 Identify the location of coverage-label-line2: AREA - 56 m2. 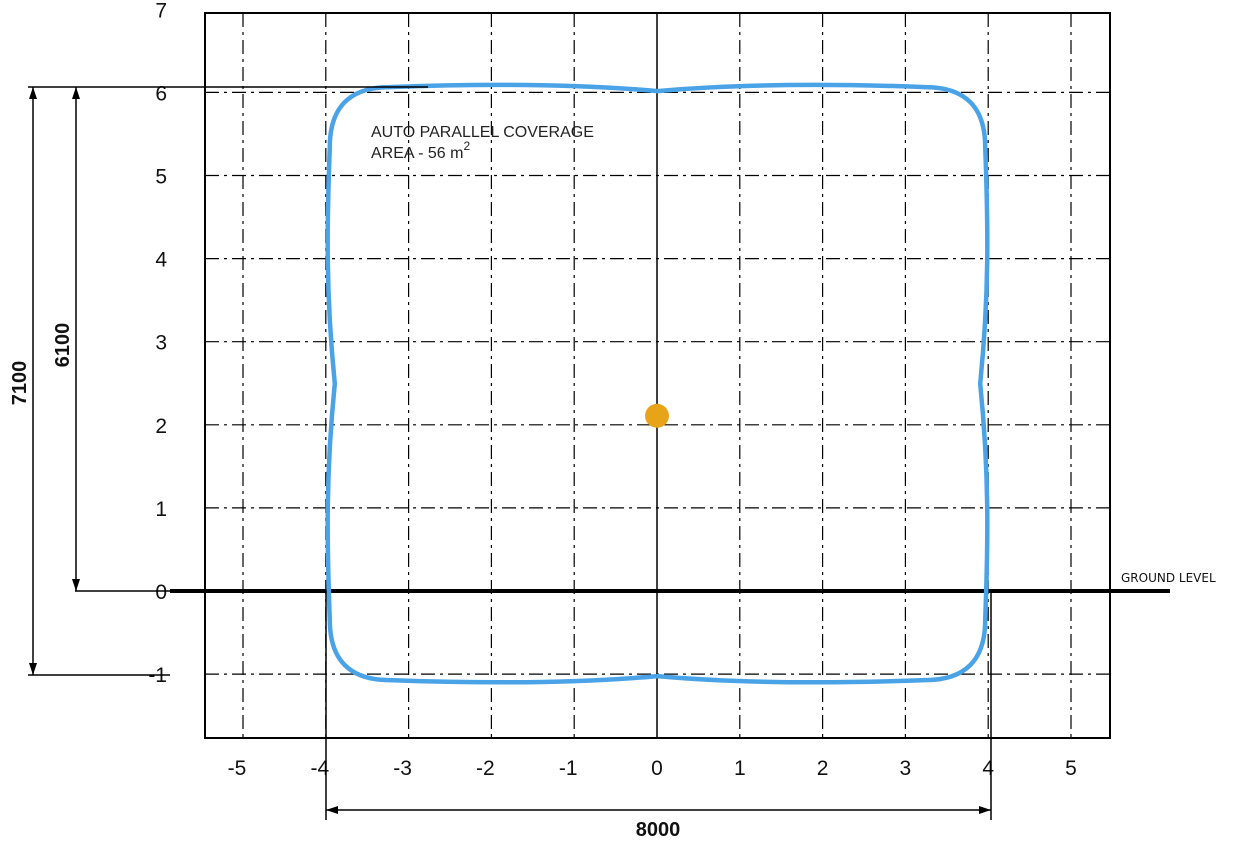
(420, 150).